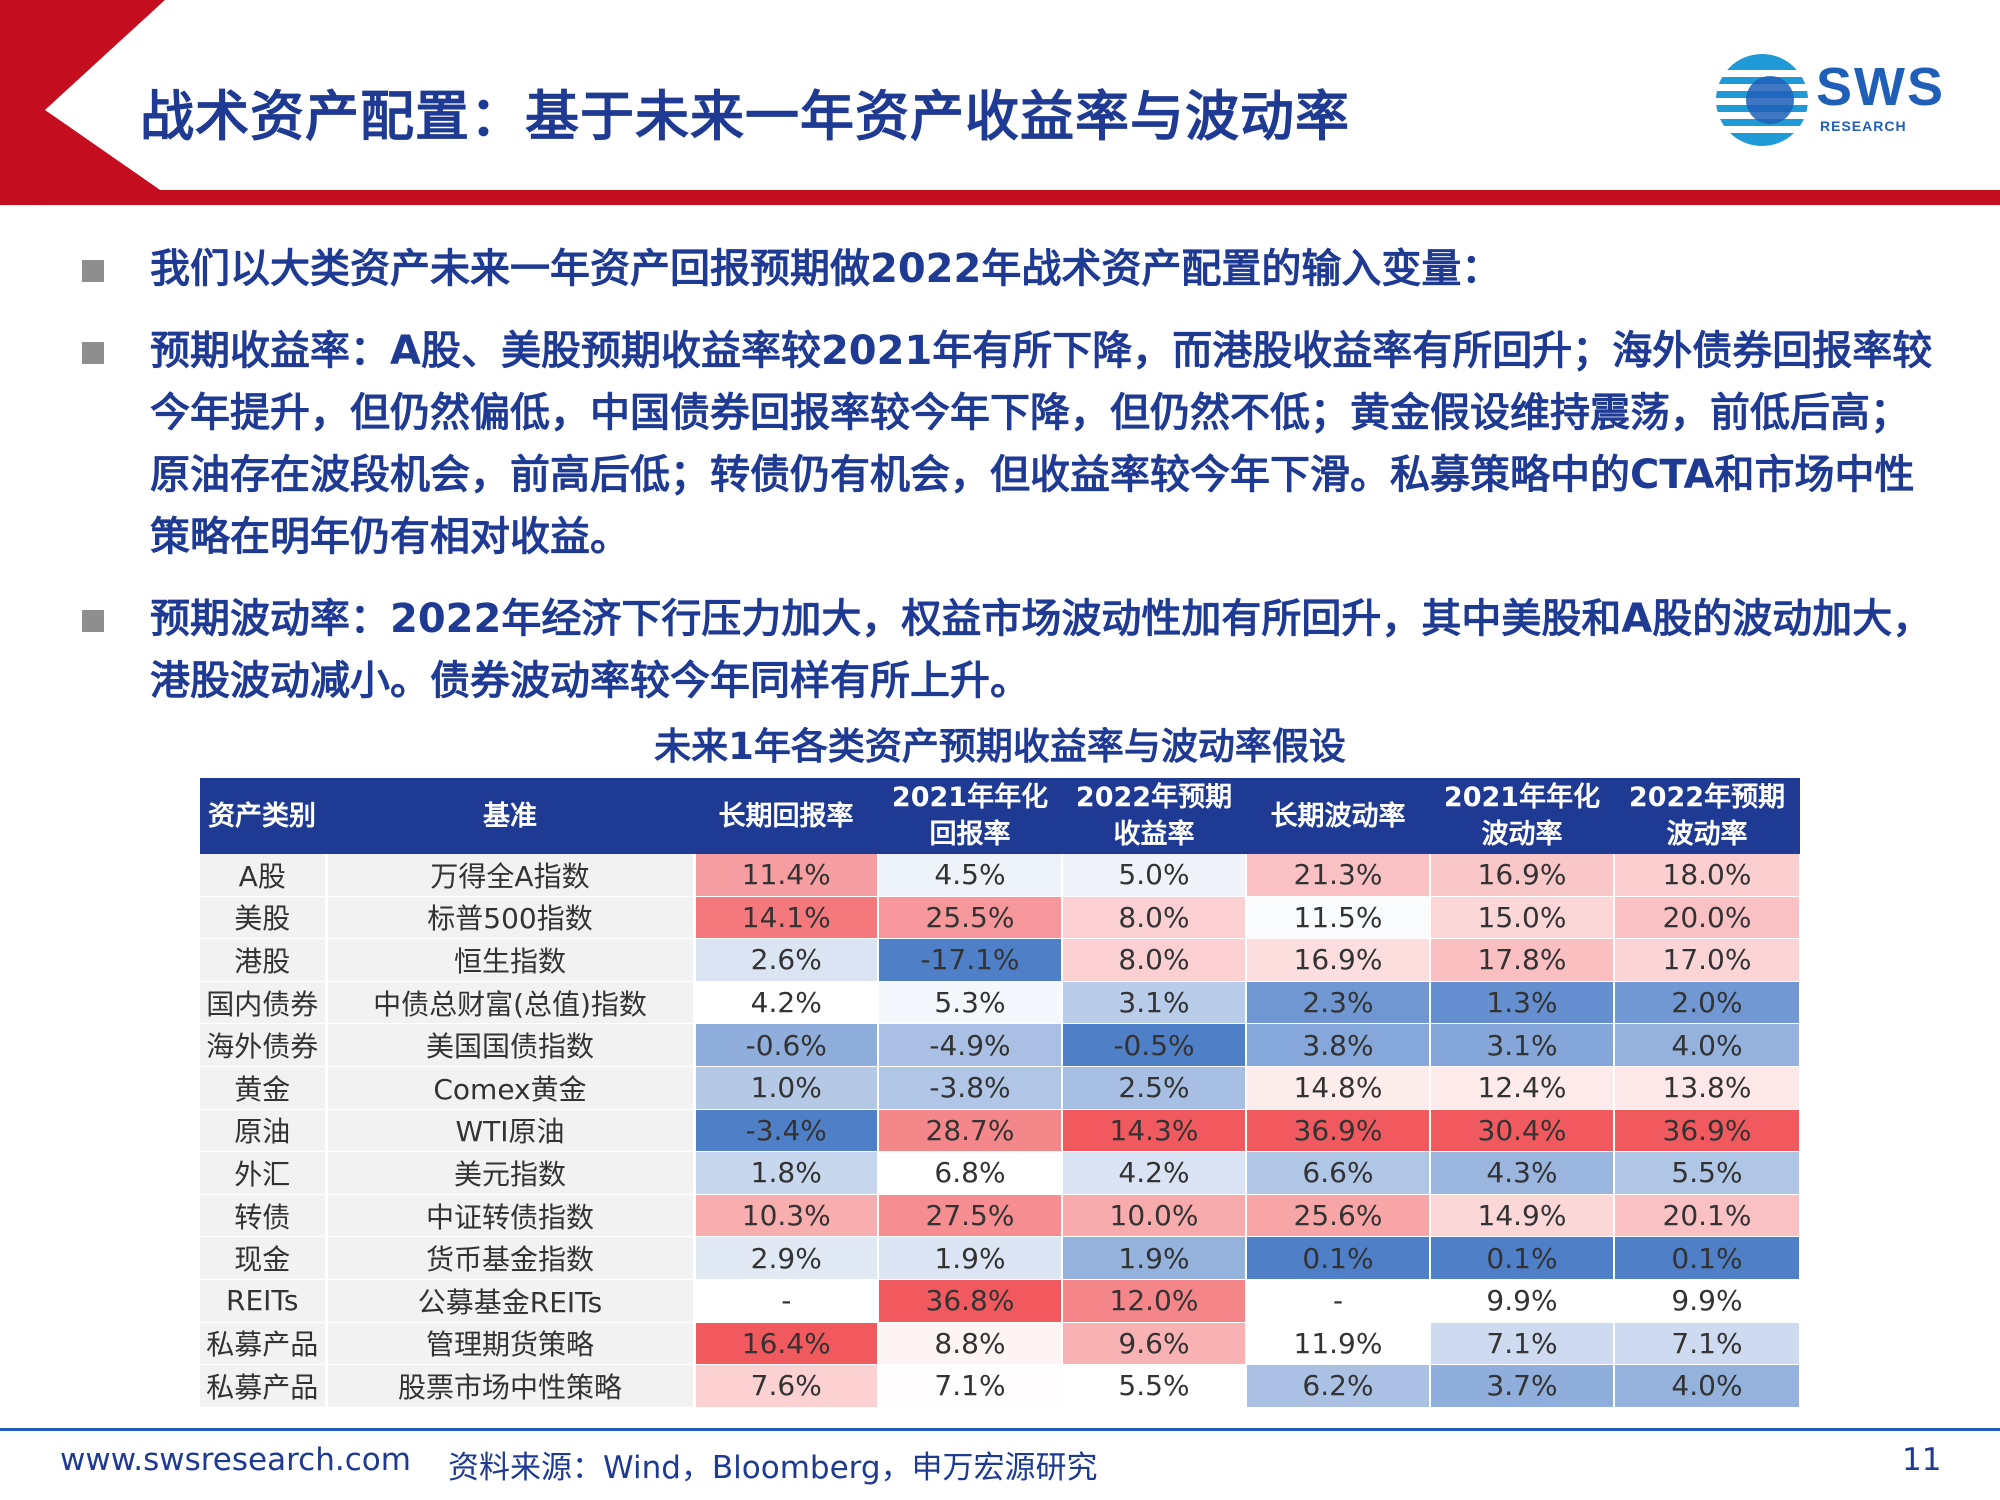 This screenshot has width=2000, height=1500. Describe the element at coordinates (1000, 1429) in the screenshot. I see `footer-divider` at that location.